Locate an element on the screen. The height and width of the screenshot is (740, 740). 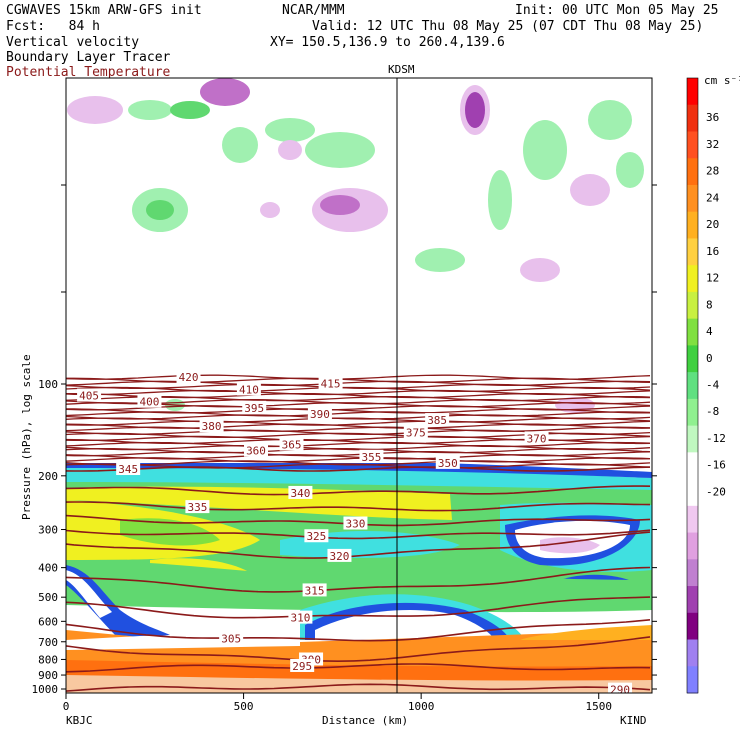
field-vertical-velocity: Vertical velocity is located at coordinates (73, 42).